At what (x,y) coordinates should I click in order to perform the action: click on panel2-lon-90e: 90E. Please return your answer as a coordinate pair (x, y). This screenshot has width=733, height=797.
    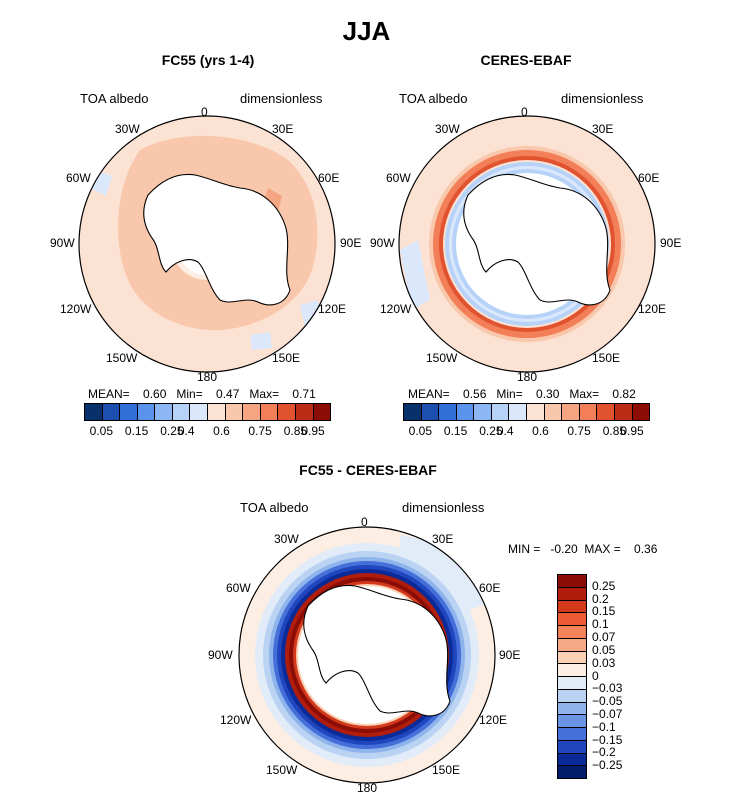
    Looking at the image, I should click on (671, 243).